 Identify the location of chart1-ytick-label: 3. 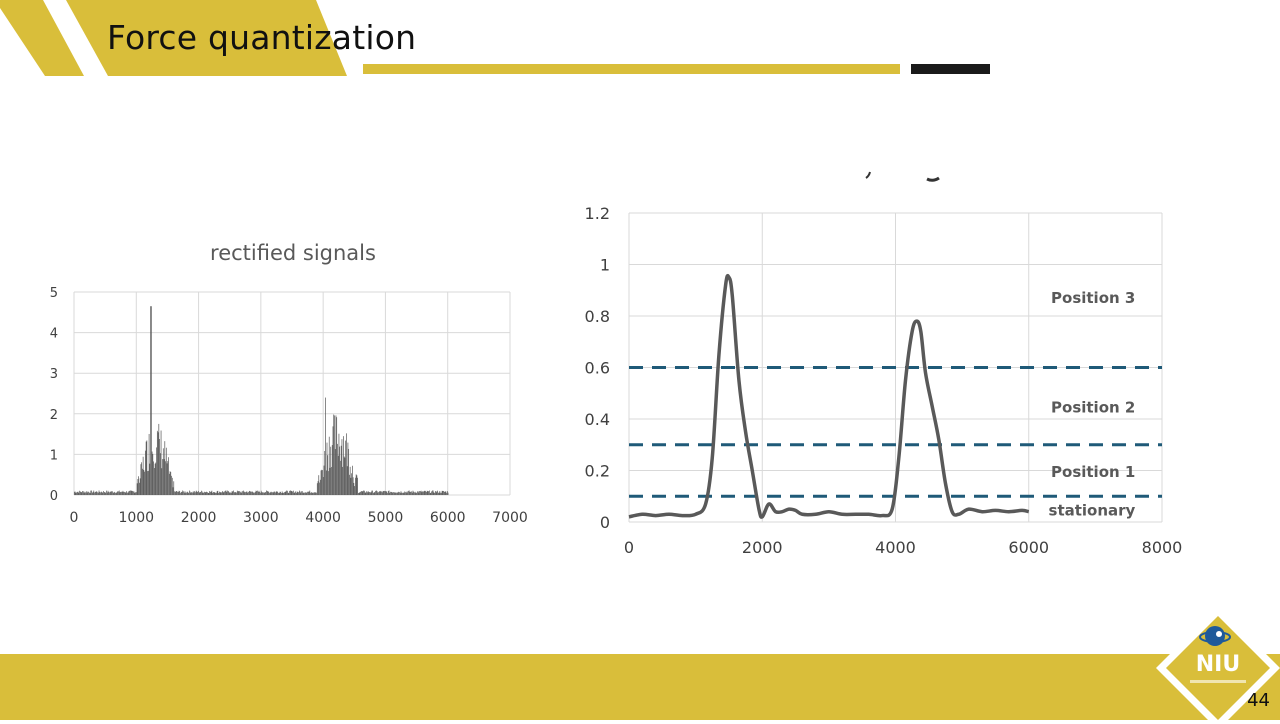
(54, 374).